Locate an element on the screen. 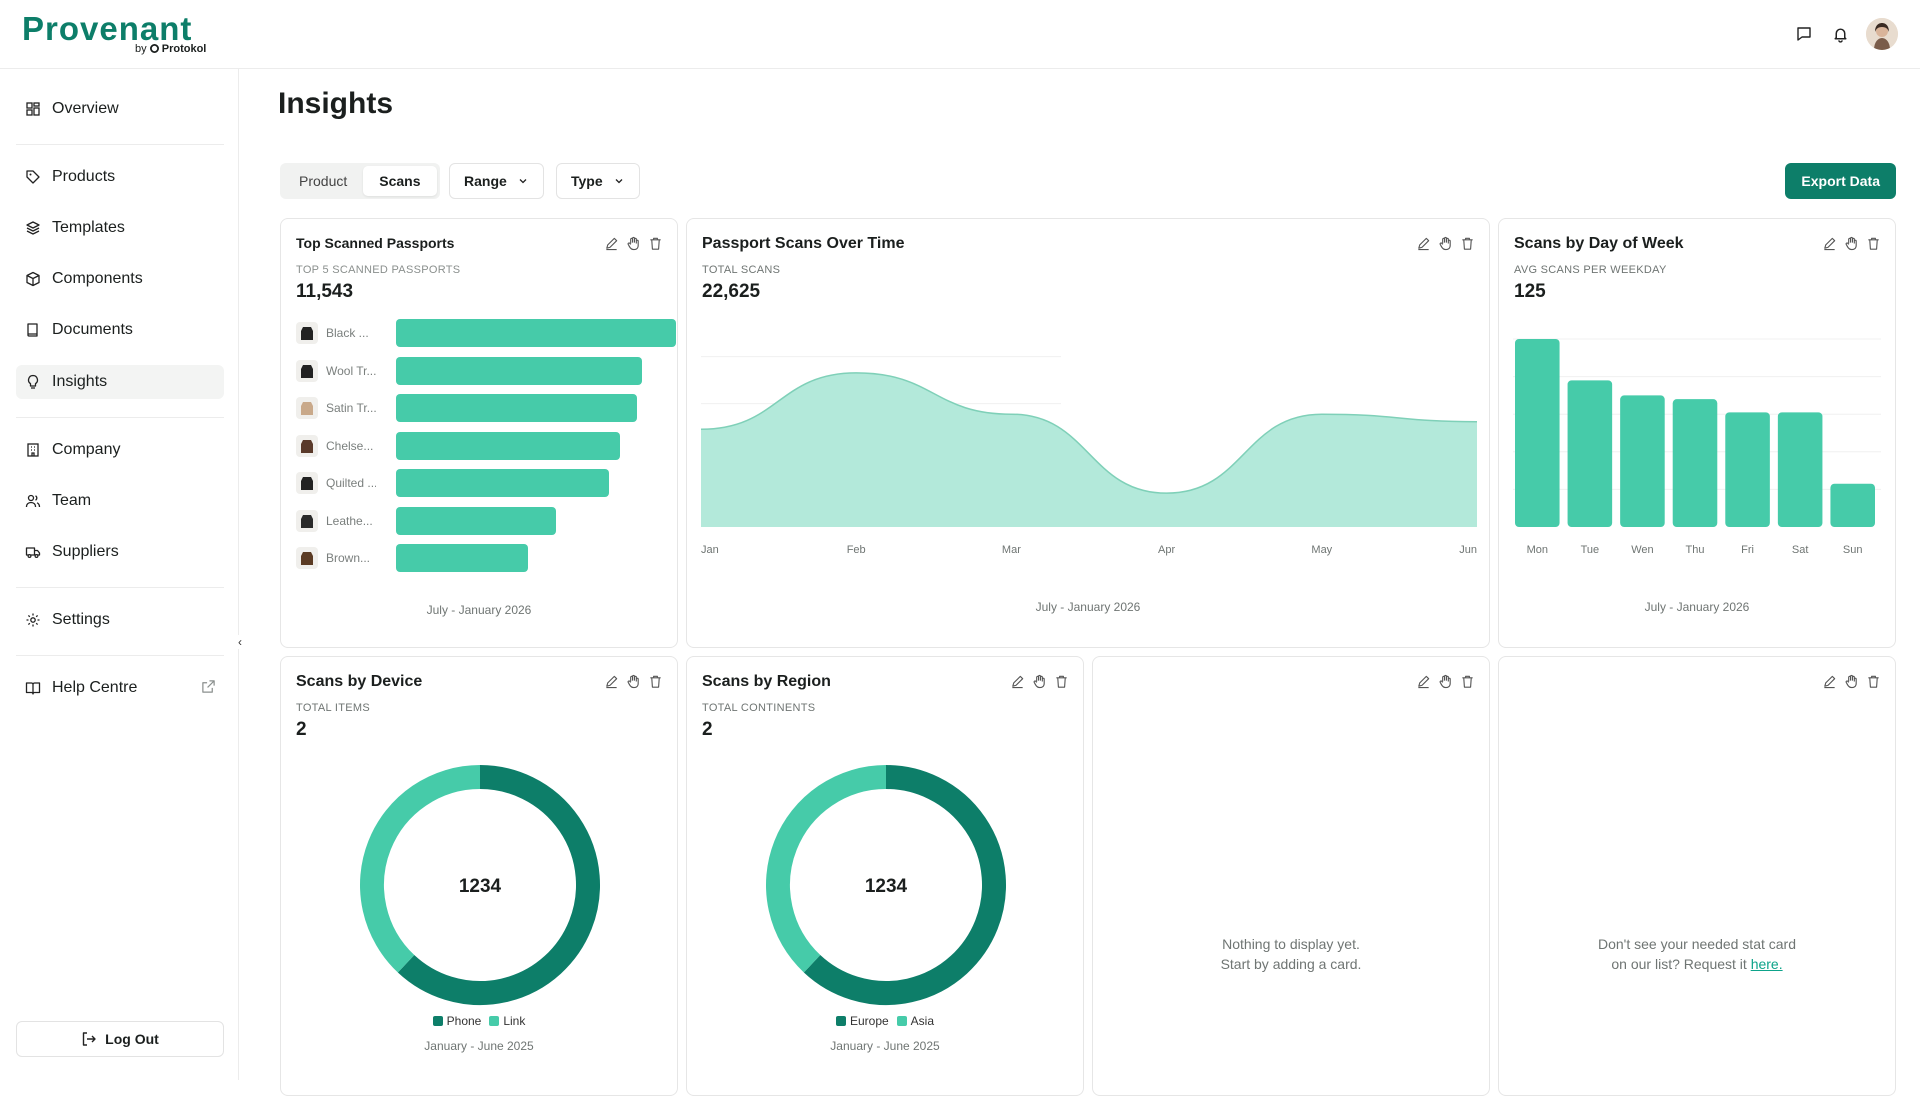  x-tick-label: Mon is located at coordinates (1537, 550).